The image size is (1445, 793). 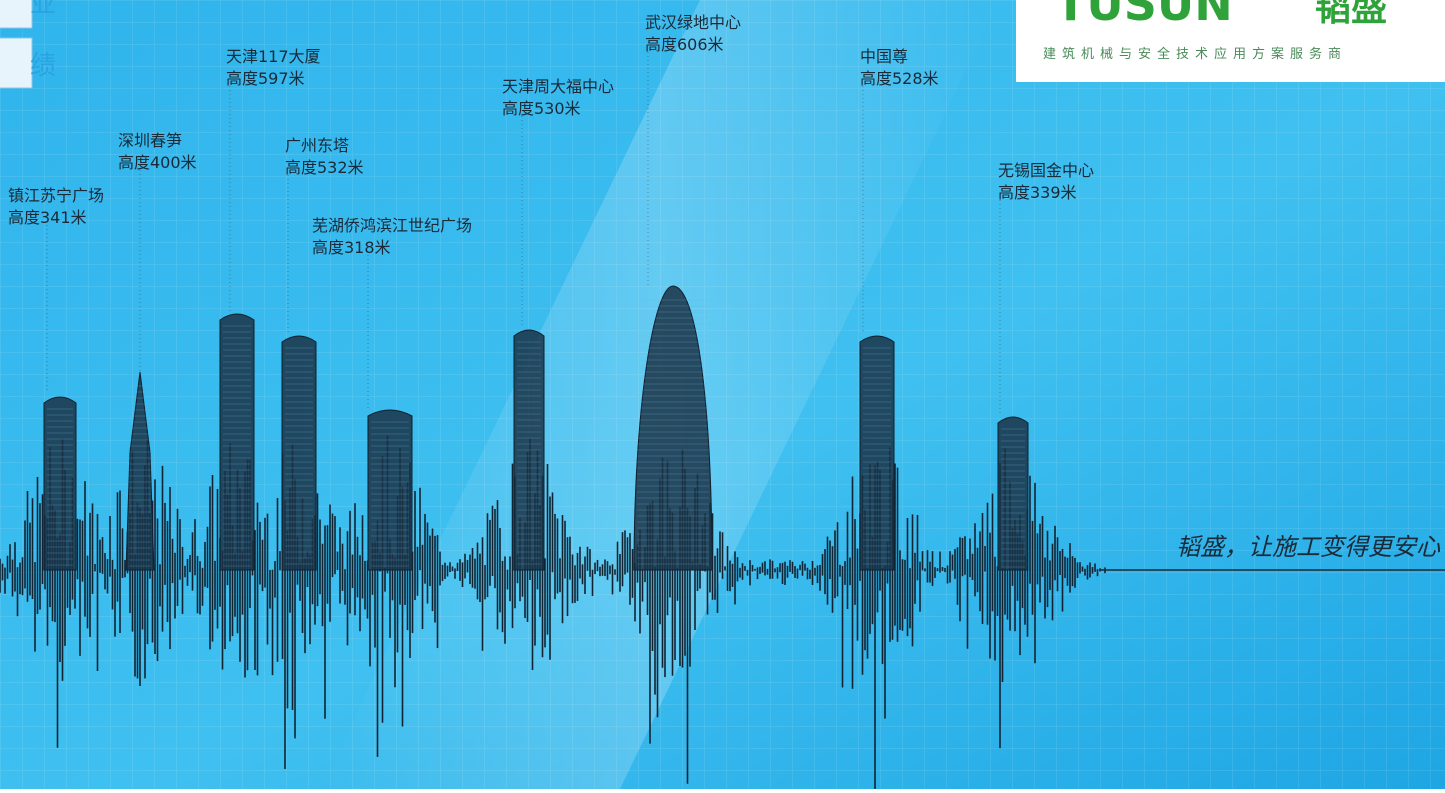 What do you see at coordinates (684, 44) in the screenshot?
I see `building-height: 高度606米` at bounding box center [684, 44].